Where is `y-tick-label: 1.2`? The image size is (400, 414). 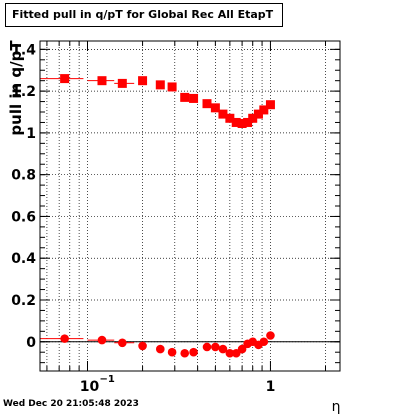
y-tick-label: 1.2 is located at coordinates (23, 92).